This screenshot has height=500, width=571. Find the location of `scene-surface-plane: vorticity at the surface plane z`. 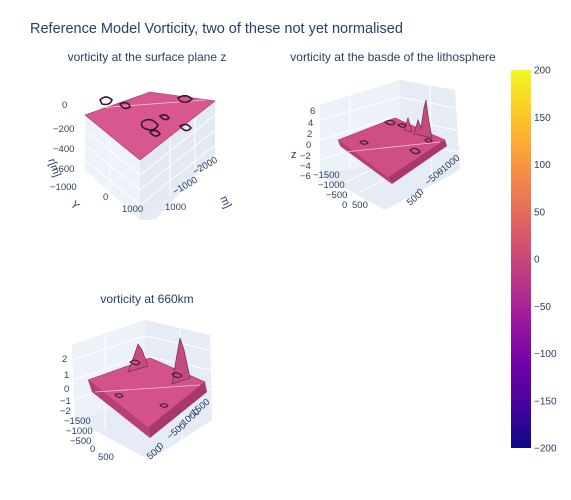

scene-surface-plane: vorticity at the surface plane z is located at coordinates (139, 135).